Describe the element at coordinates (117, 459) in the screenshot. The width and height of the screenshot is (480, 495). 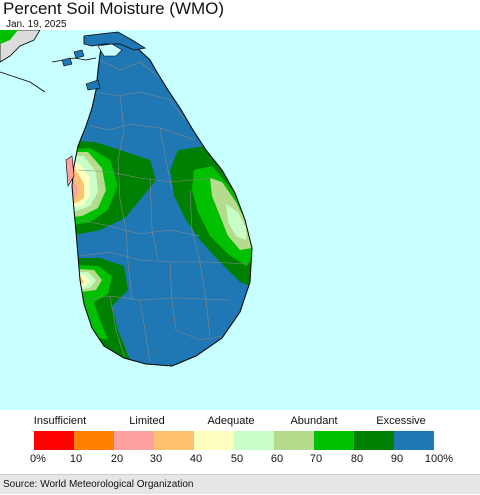
I see `legend-tick-20: 20` at that location.